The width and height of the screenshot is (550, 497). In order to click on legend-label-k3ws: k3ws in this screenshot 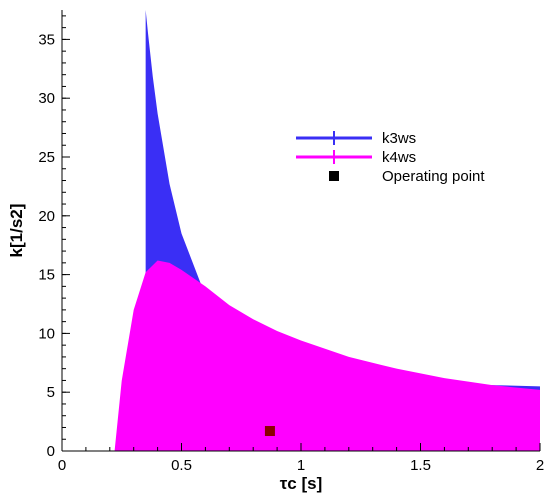, I will do `click(399, 138)`.